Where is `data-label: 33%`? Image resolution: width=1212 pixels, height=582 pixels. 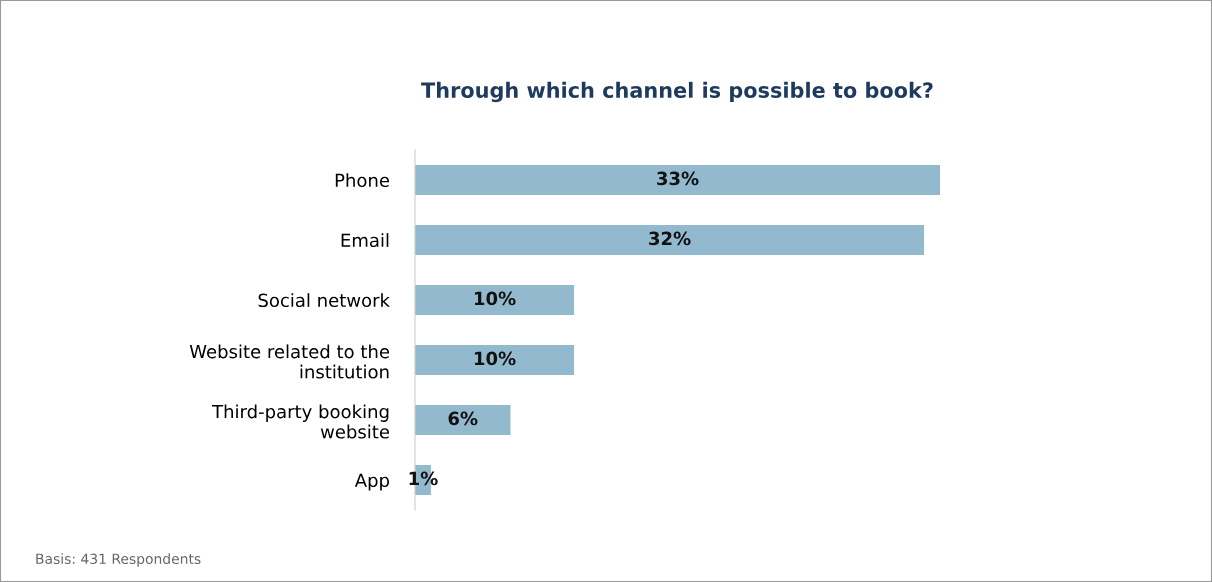 data-label: 33% is located at coordinates (678, 178).